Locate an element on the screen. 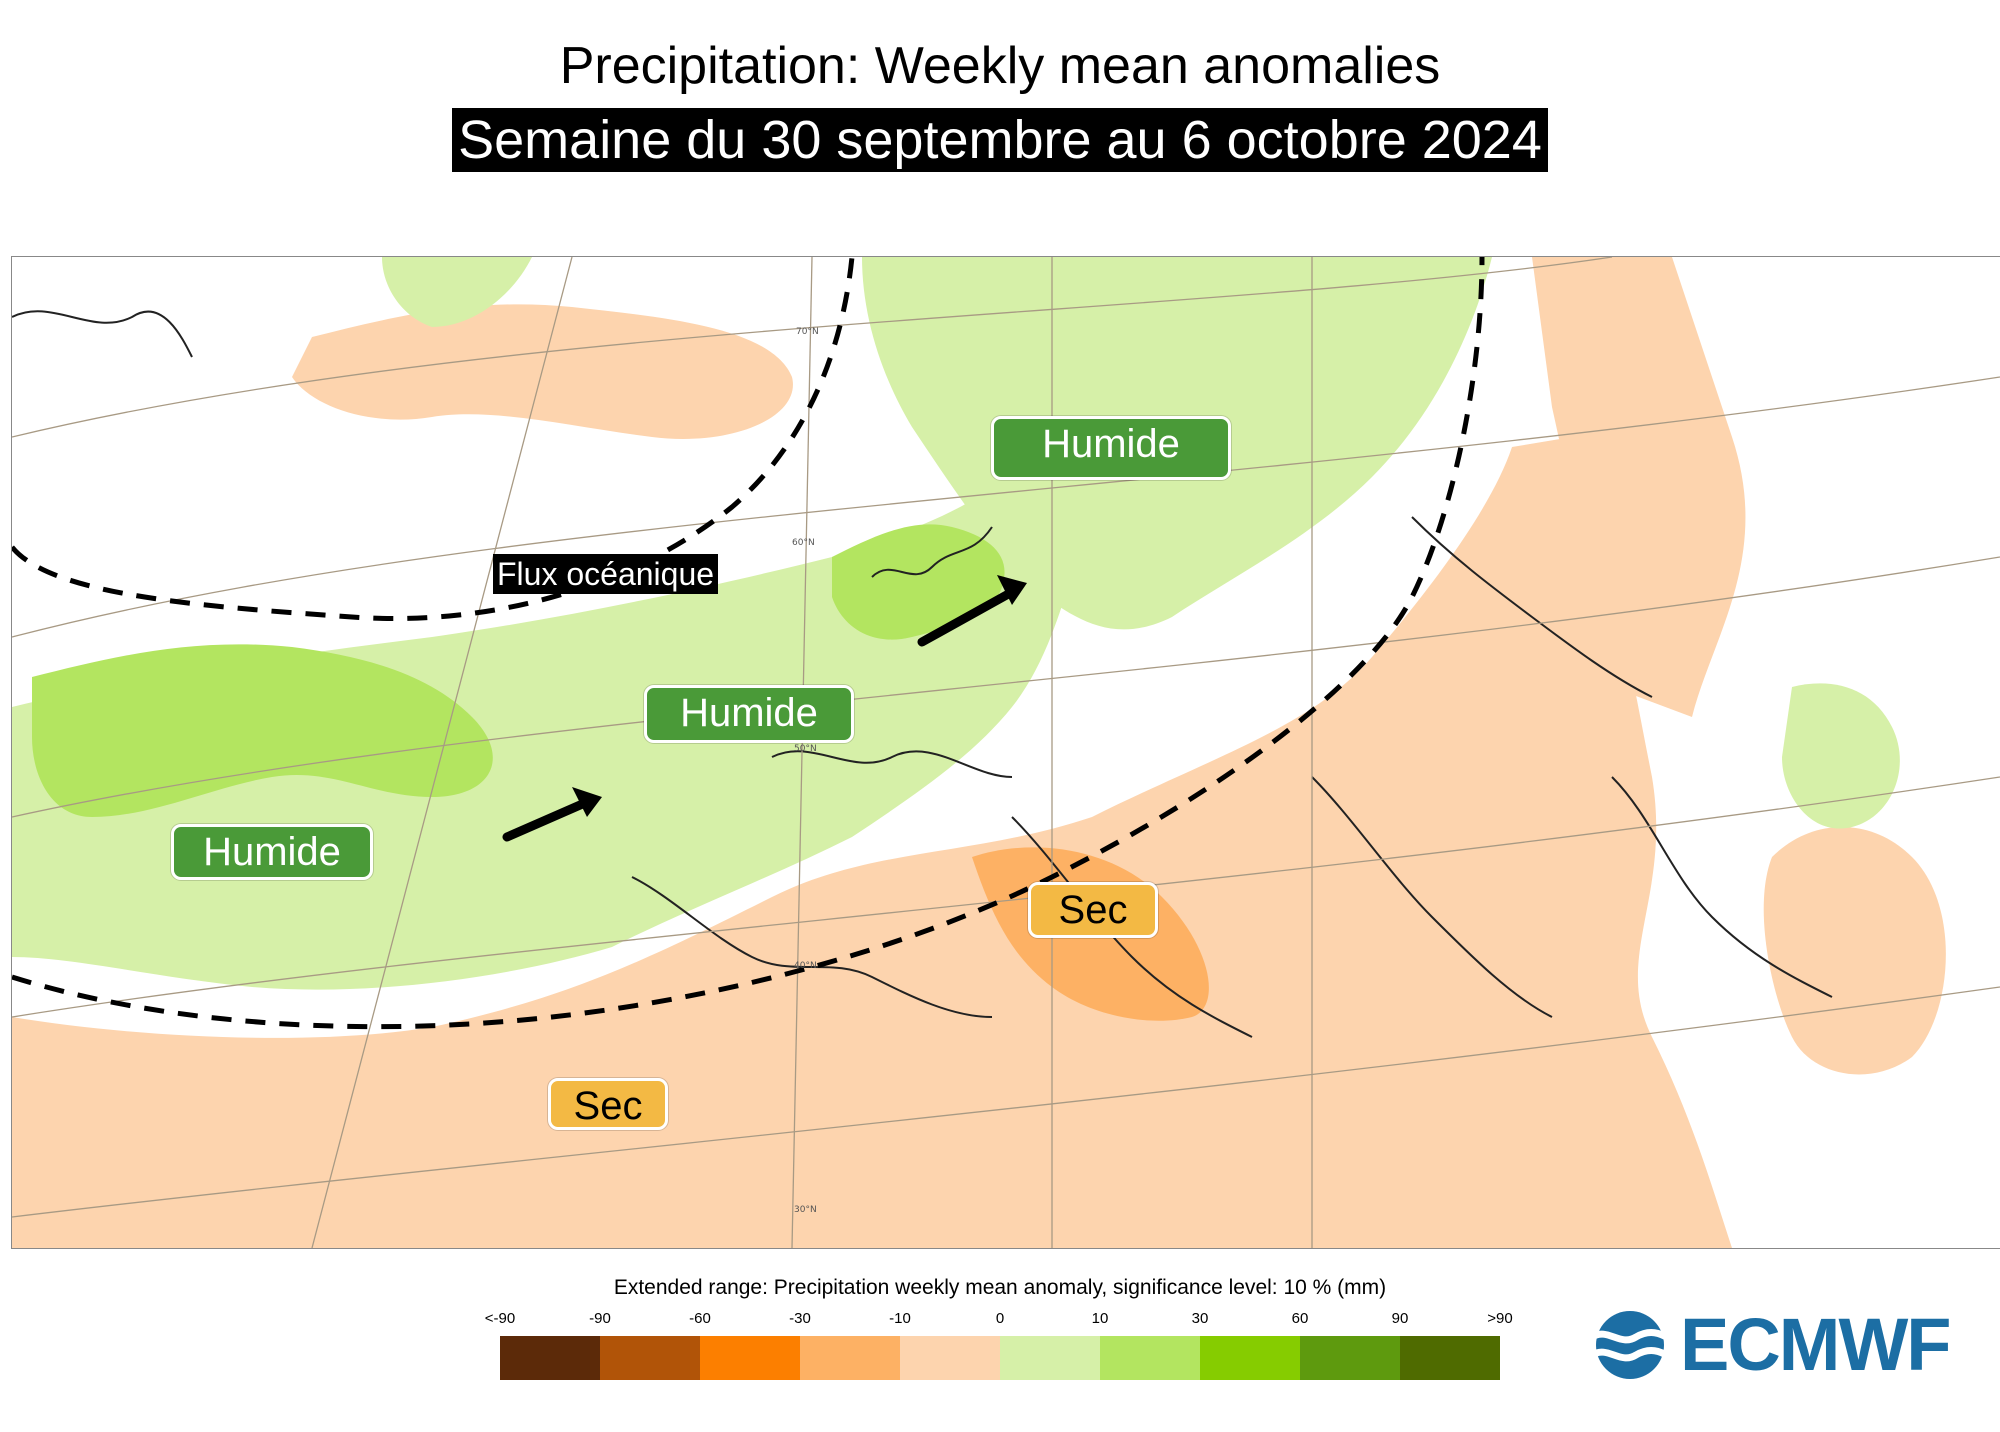  ecmwf-logo-icon is located at coordinates (1631, 1345).